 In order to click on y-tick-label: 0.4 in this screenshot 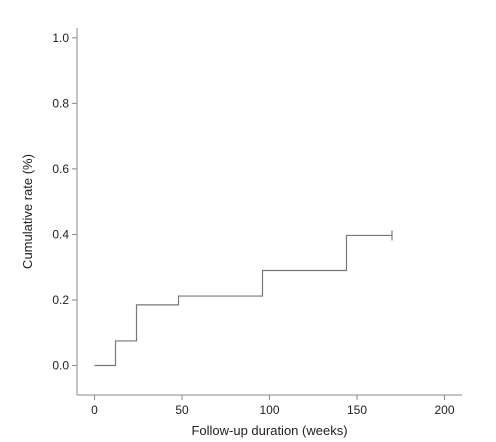, I will do `click(60, 234)`.